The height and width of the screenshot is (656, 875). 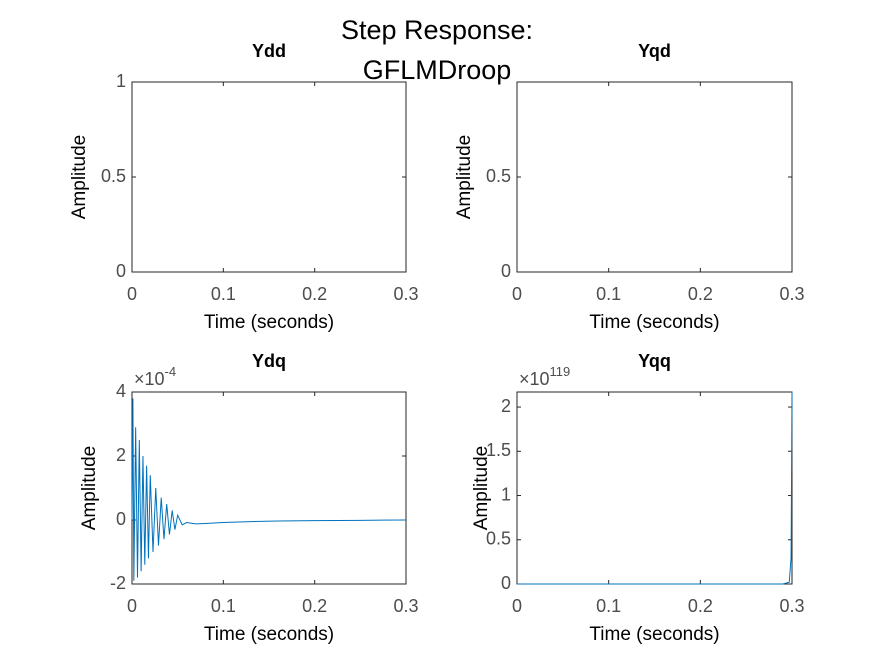 I want to click on subplot-title: Ydd, so click(x=269, y=51).